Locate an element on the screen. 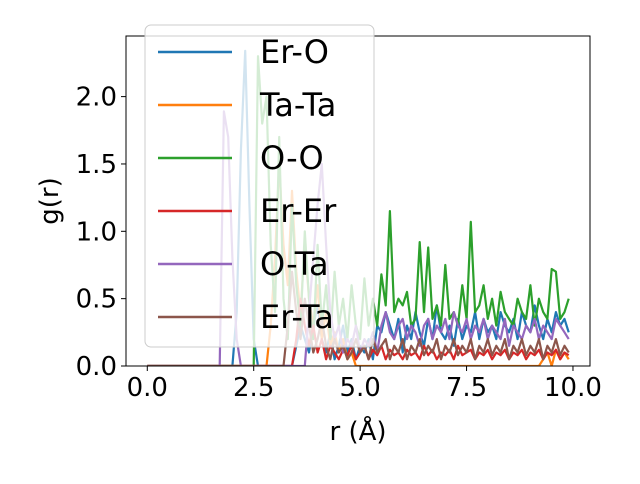 The height and width of the screenshot is (484, 640). y-tick-label: 2.0 is located at coordinates (96, 98).